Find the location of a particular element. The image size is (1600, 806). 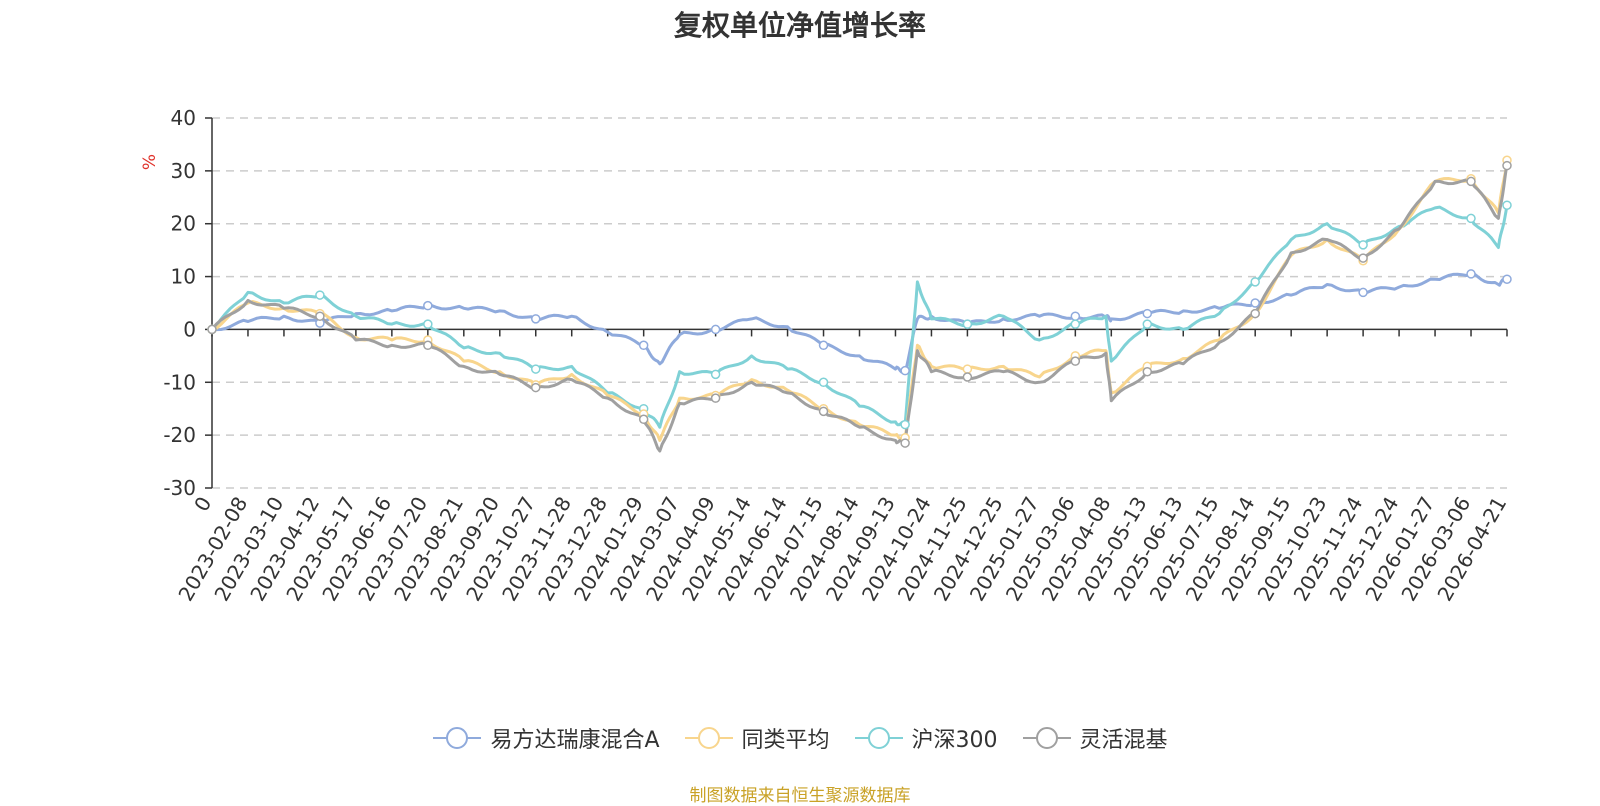

legend: 易方达瑞康混合A 同类平均 沪深300 灵活混基 is located at coordinates (800, 738).